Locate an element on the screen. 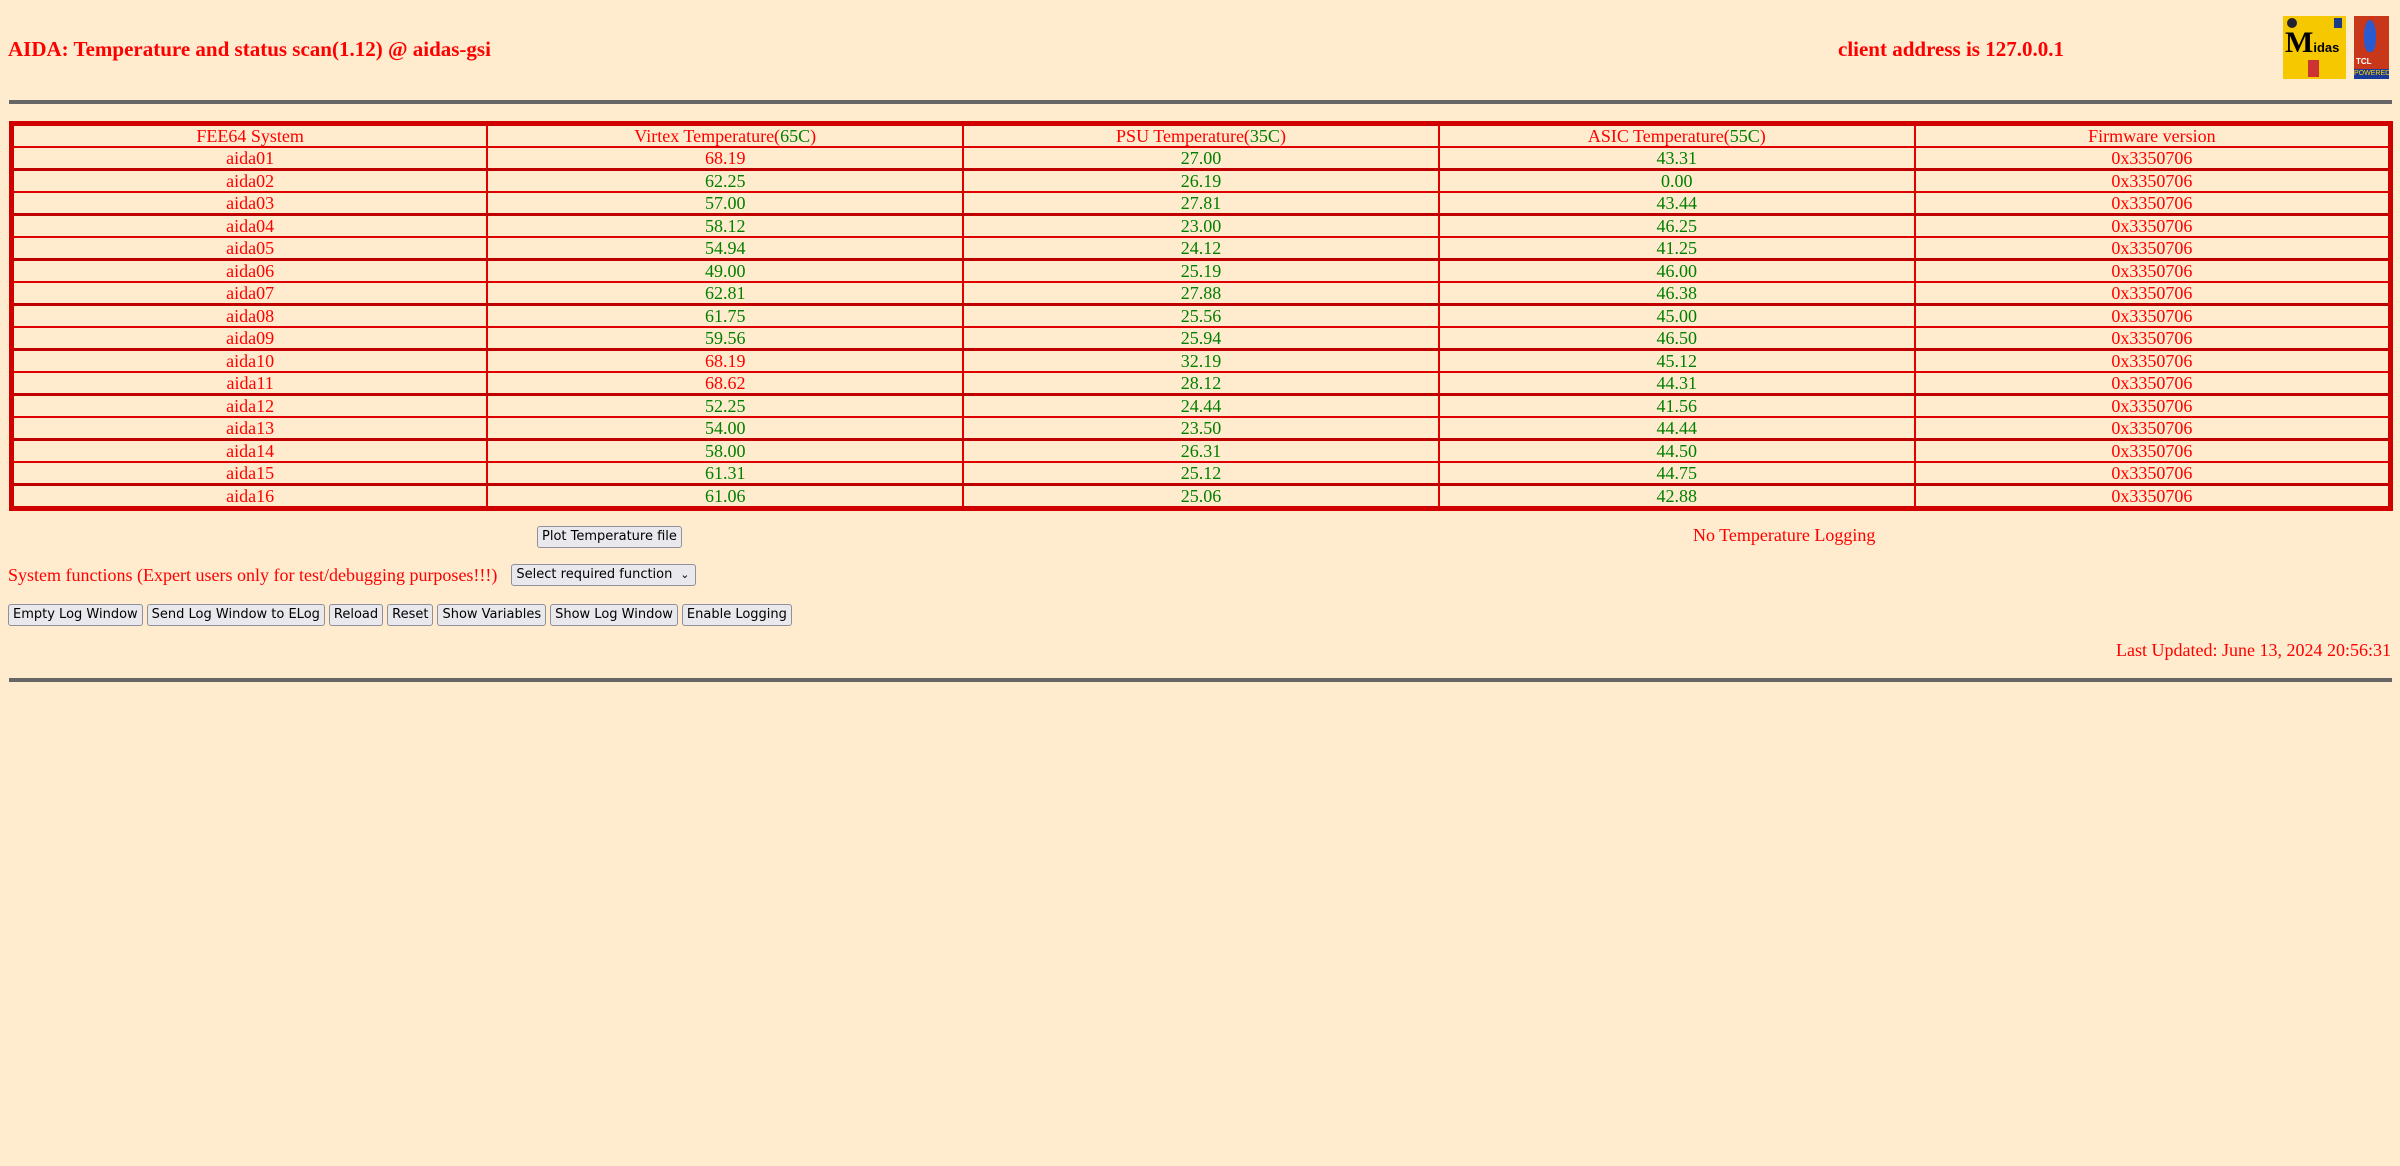  column-header: FEE64 System is located at coordinates (249, 135).